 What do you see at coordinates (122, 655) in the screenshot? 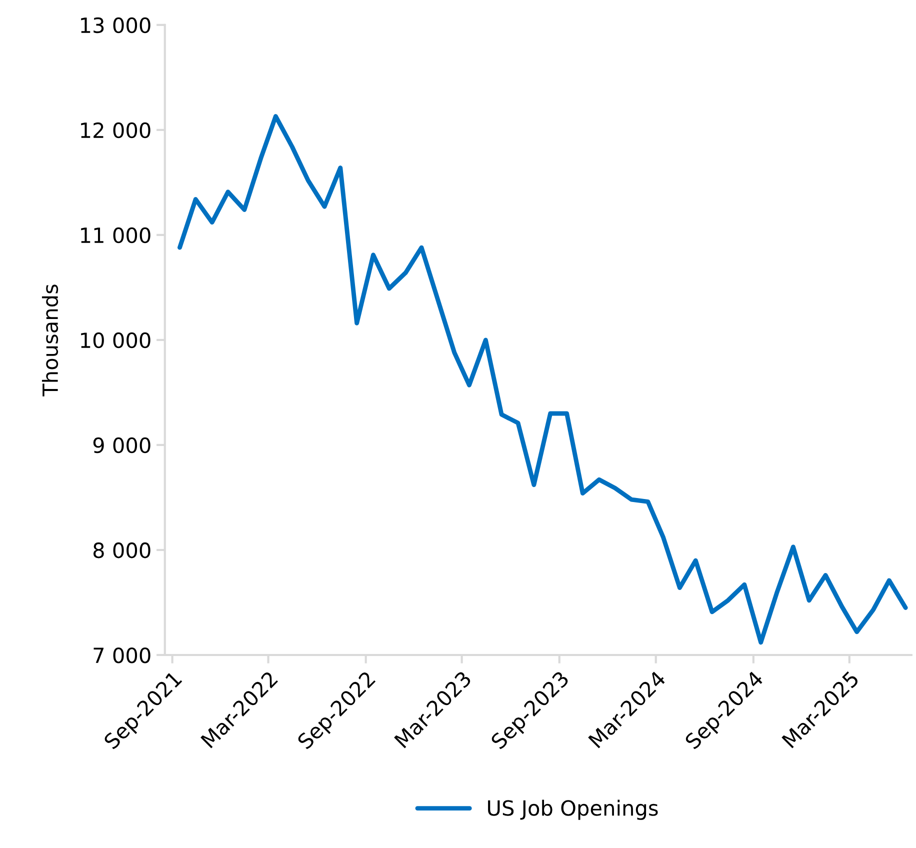
I see `y-tick-label: 7 000` at bounding box center [122, 655].